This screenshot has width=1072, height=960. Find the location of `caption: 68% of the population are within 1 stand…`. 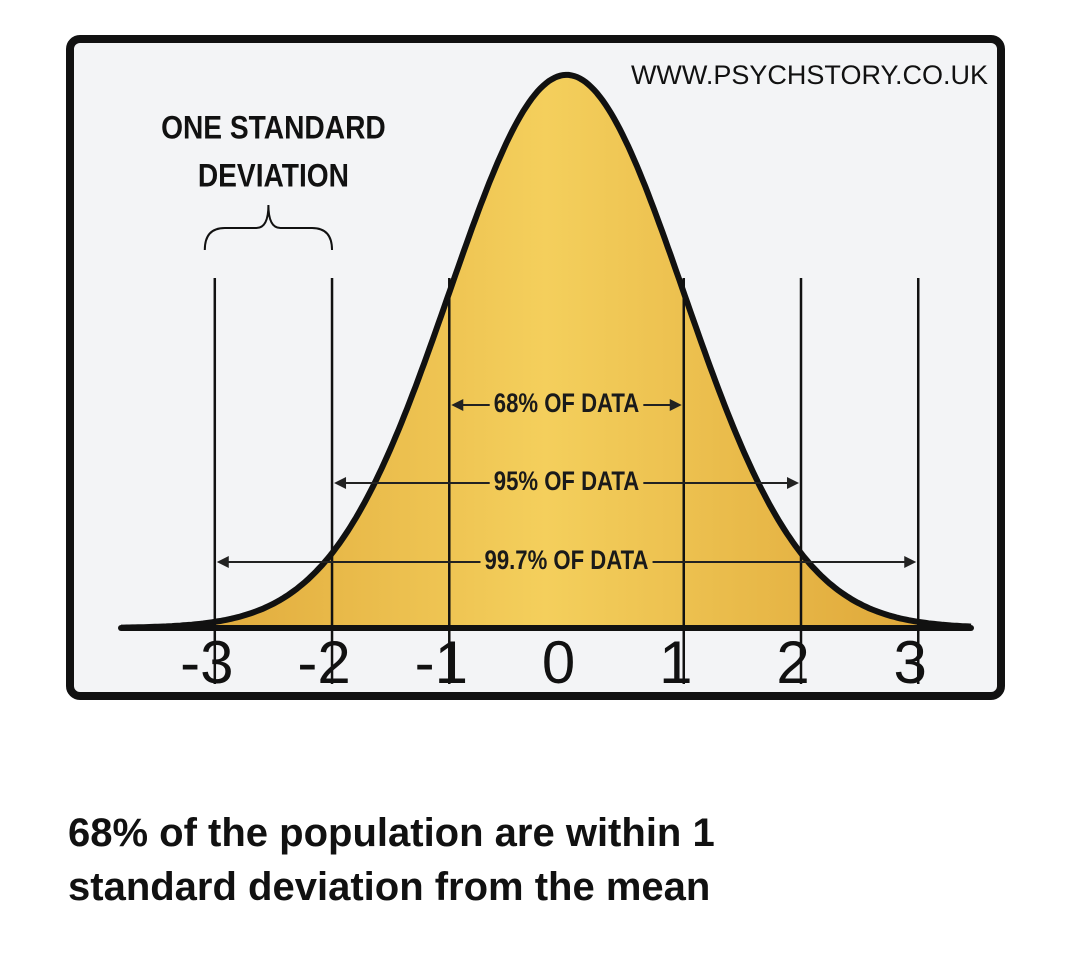

caption: 68% of the population are within 1 stand… is located at coordinates (391, 860).